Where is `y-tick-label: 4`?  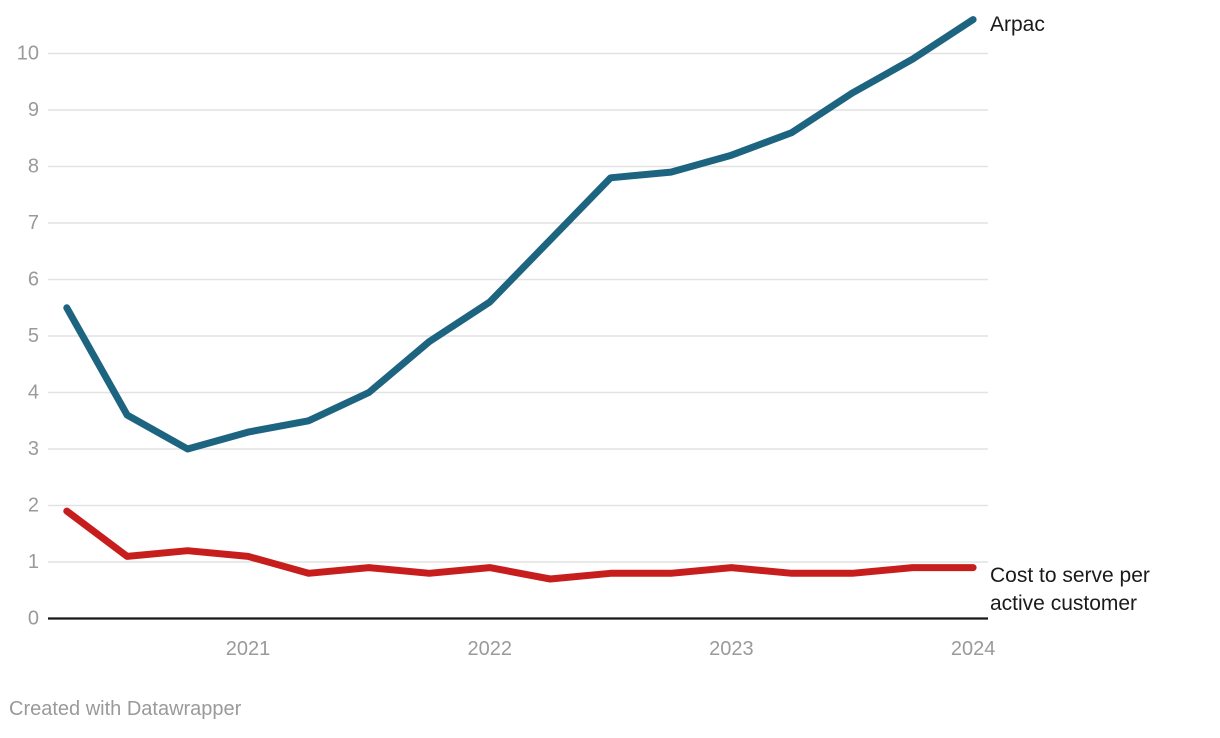 y-tick-label: 4 is located at coordinates (33, 393).